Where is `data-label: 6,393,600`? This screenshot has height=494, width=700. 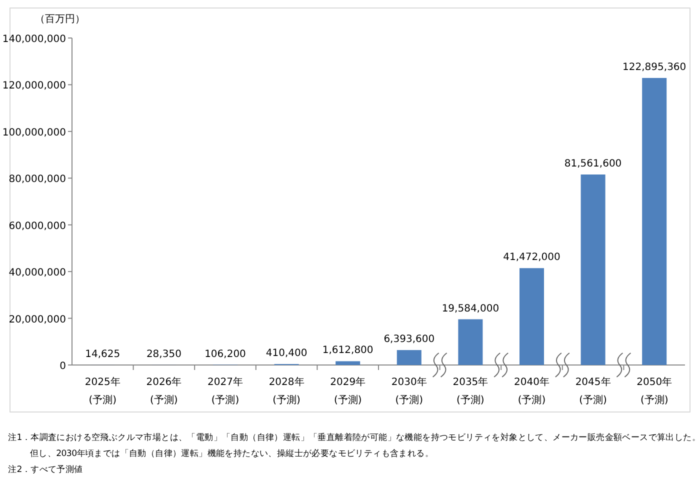 data-label: 6,393,600 is located at coordinates (409, 340).